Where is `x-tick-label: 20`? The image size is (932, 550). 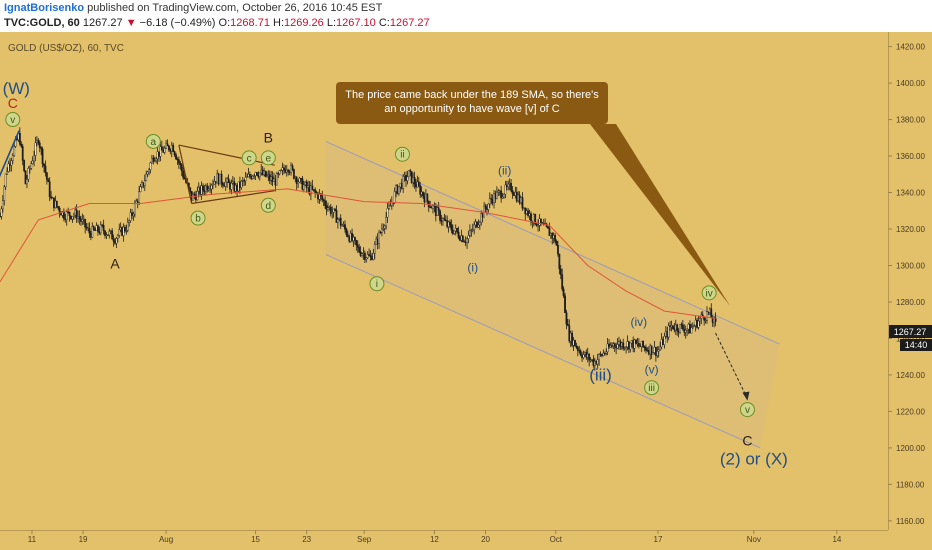
x-tick-label: 20 is located at coordinates (485, 539).